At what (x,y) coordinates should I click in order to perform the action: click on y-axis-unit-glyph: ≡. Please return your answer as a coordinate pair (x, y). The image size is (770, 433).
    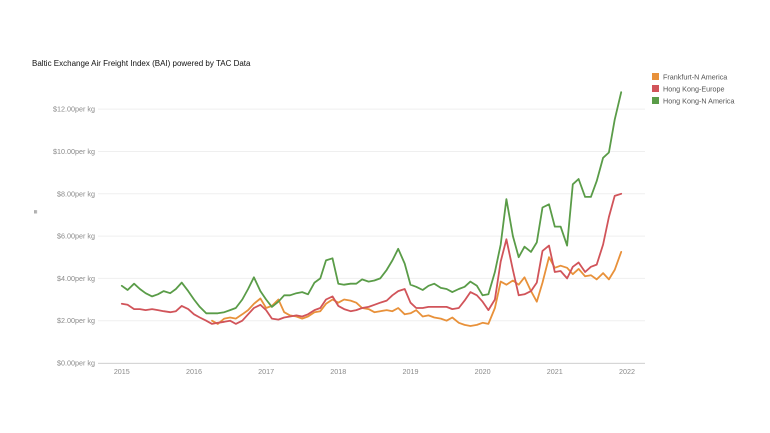
    Looking at the image, I should click on (36, 212).